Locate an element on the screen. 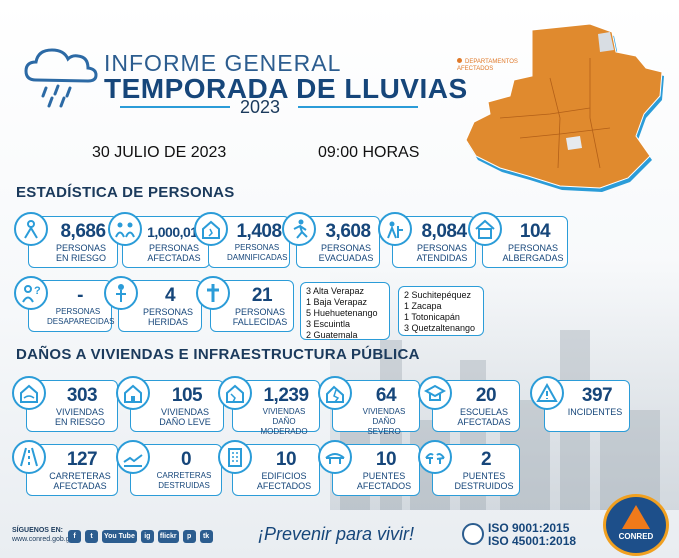  infra-value: 64 is located at coordinates (386, 395).